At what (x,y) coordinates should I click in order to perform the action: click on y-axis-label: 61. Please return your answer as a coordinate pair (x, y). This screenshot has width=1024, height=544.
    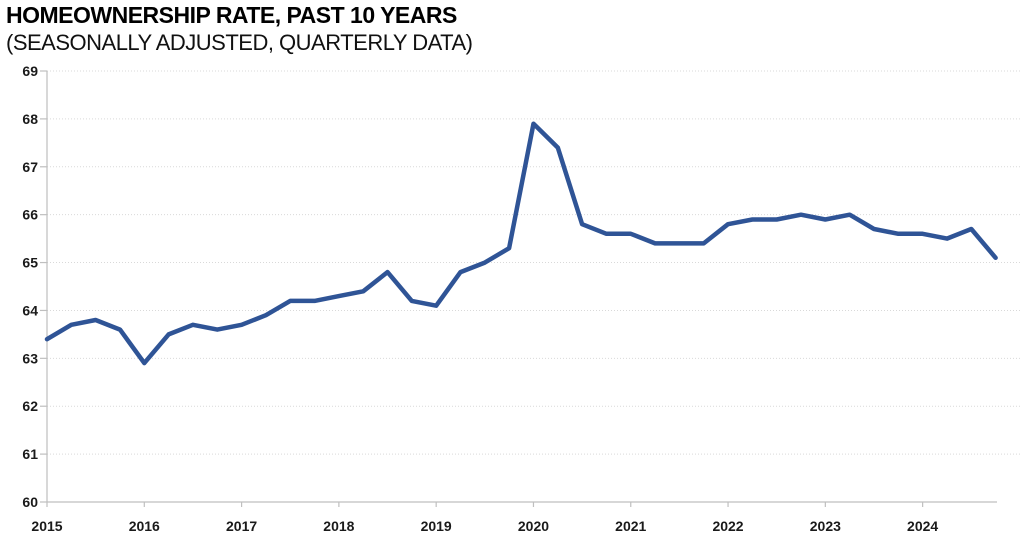
    Looking at the image, I should click on (30, 454).